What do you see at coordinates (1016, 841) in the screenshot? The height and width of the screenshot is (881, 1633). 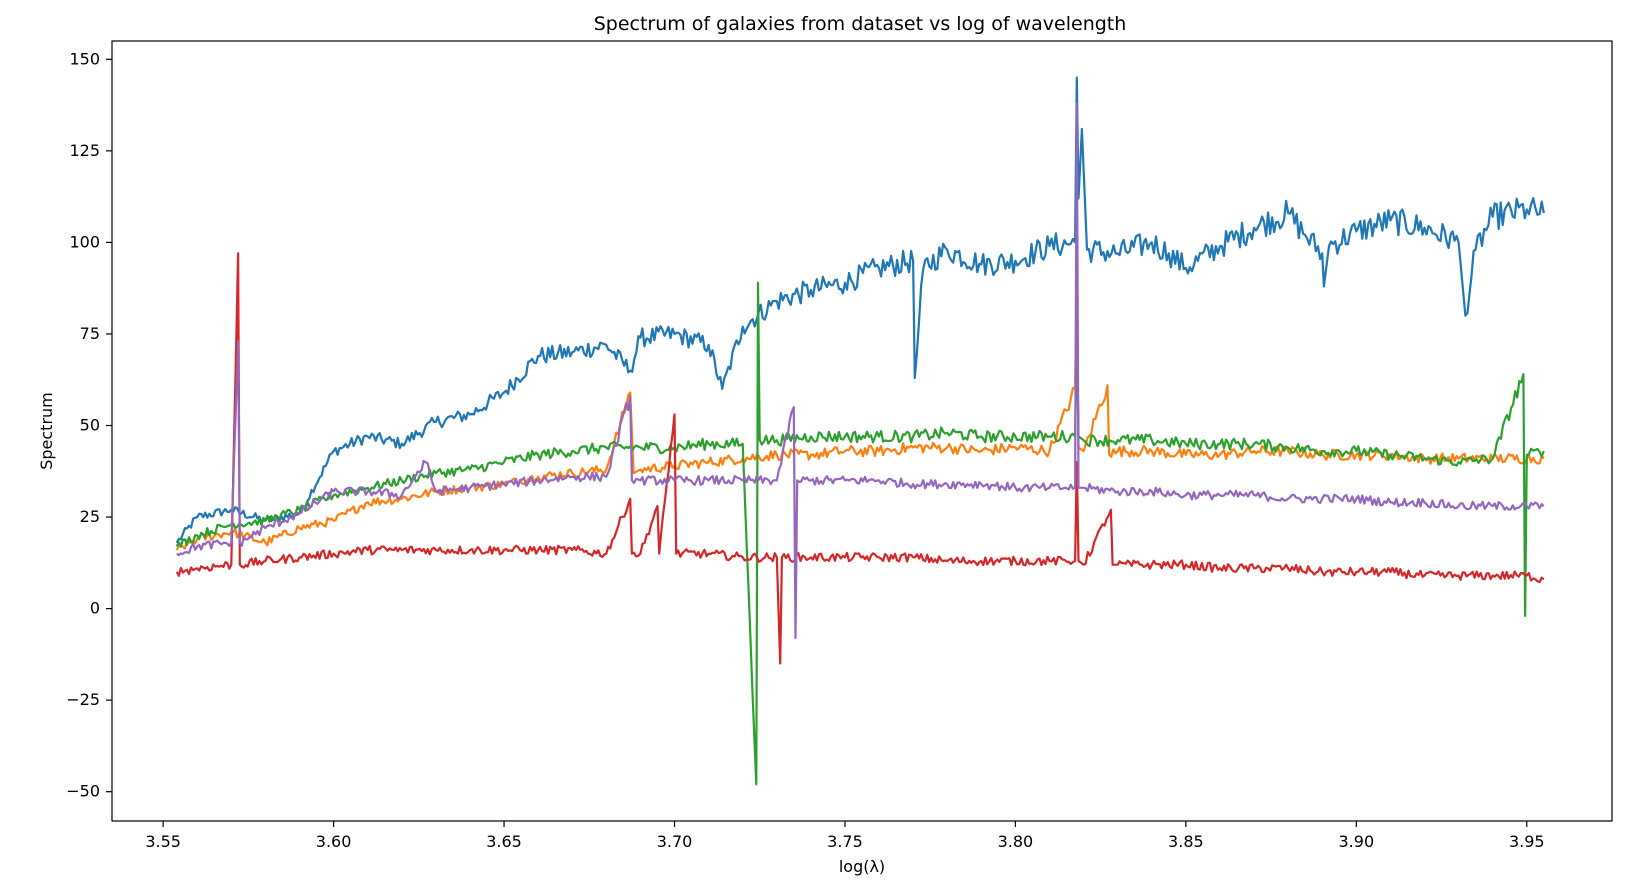 I see `x-tick-label: 3.80` at bounding box center [1016, 841].